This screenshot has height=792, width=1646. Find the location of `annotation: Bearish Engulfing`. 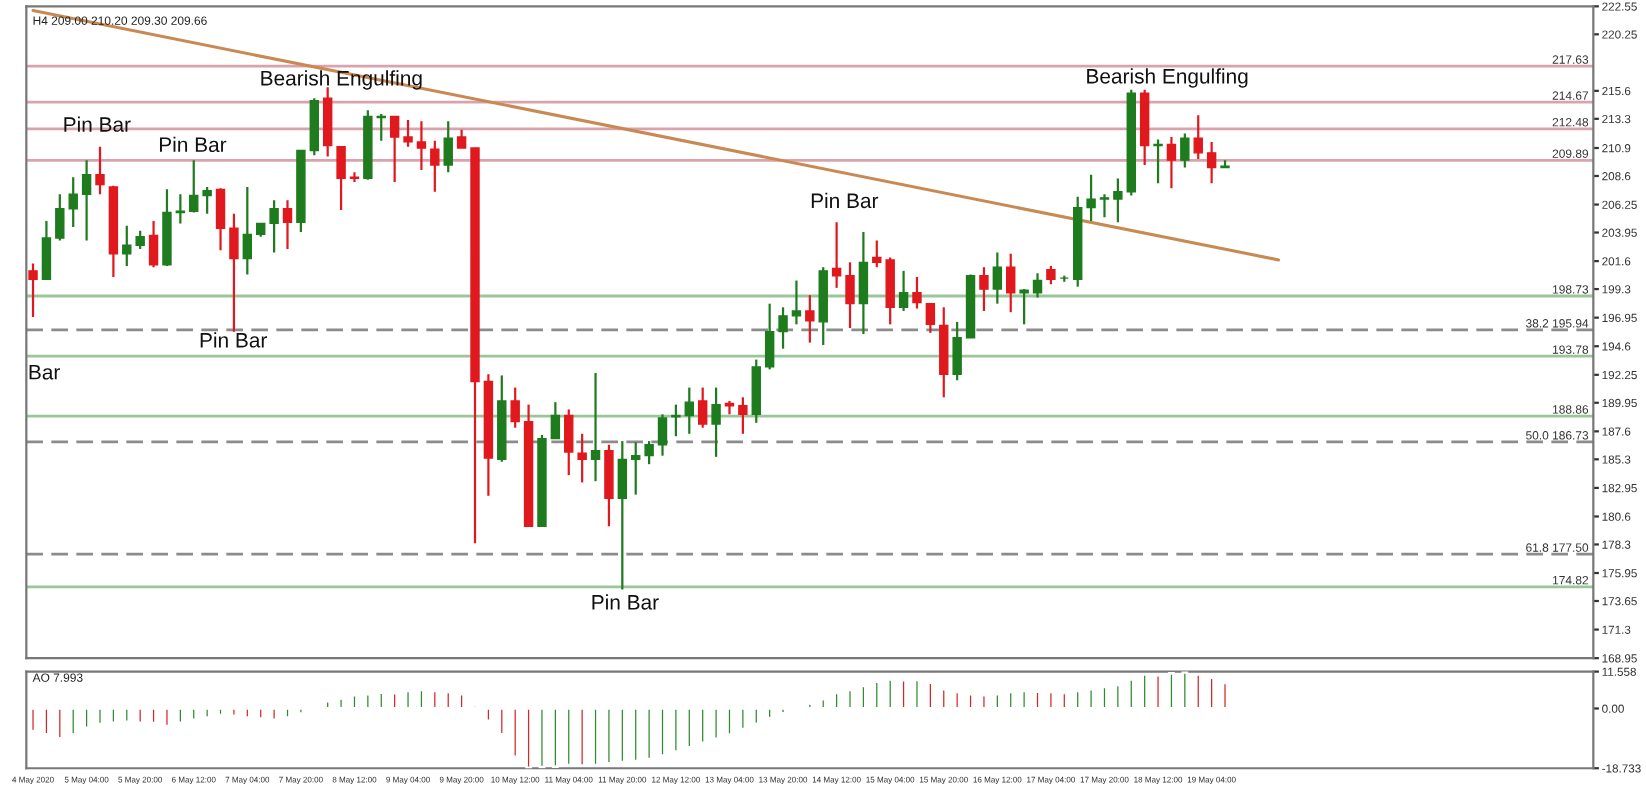

annotation: Bearish Engulfing is located at coordinates (1167, 78).